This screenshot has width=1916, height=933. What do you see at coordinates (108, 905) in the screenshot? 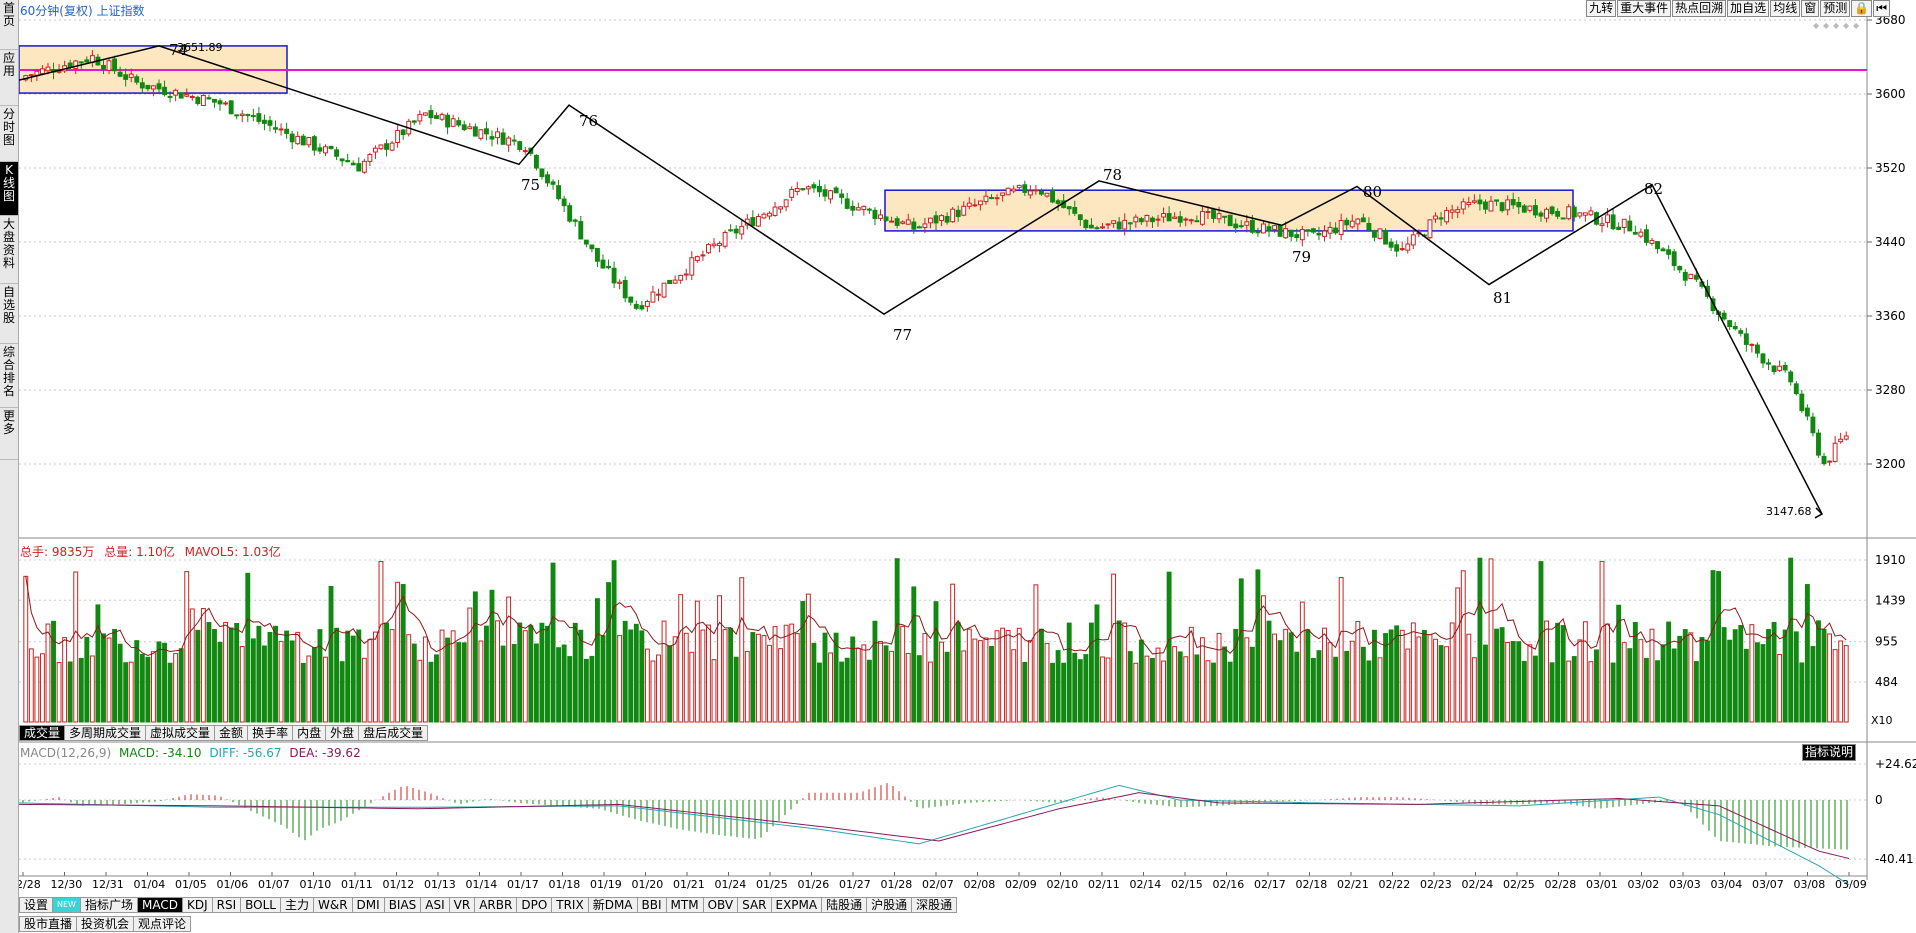
I see `indicator-tab-2: 指标广场` at bounding box center [108, 905].